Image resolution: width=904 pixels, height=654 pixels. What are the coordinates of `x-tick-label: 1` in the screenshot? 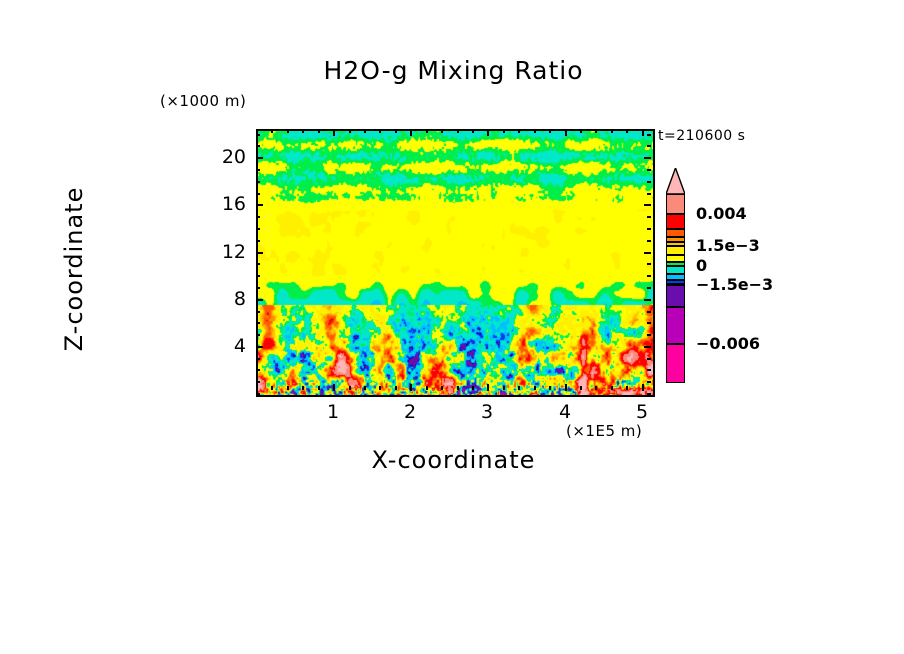 It's located at (333, 412).